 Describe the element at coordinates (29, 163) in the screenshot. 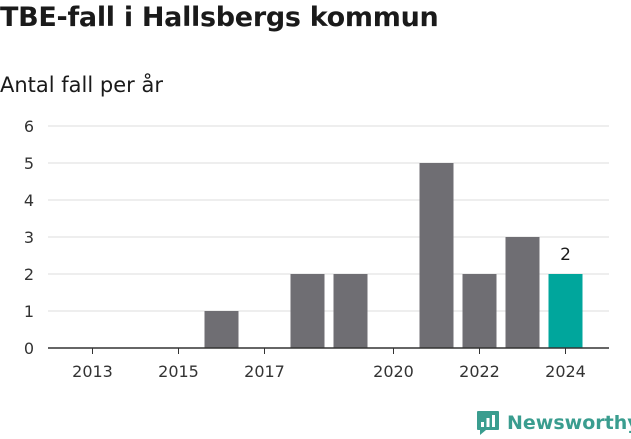

I see `y-tick-label: 5` at that location.